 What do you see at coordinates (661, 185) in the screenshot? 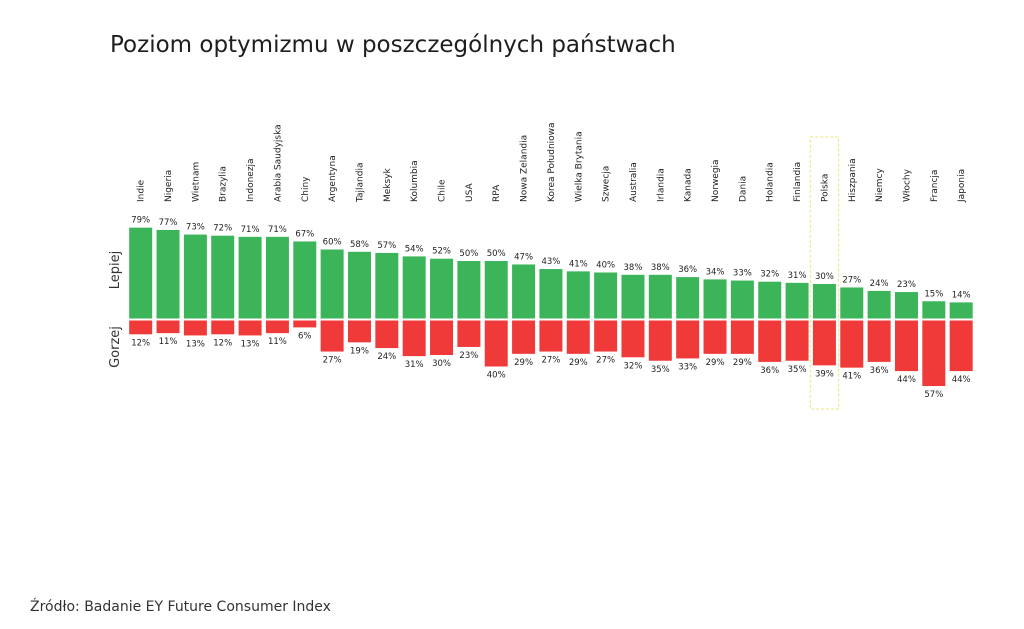
I see `country-label: Irlandia` at bounding box center [661, 185].